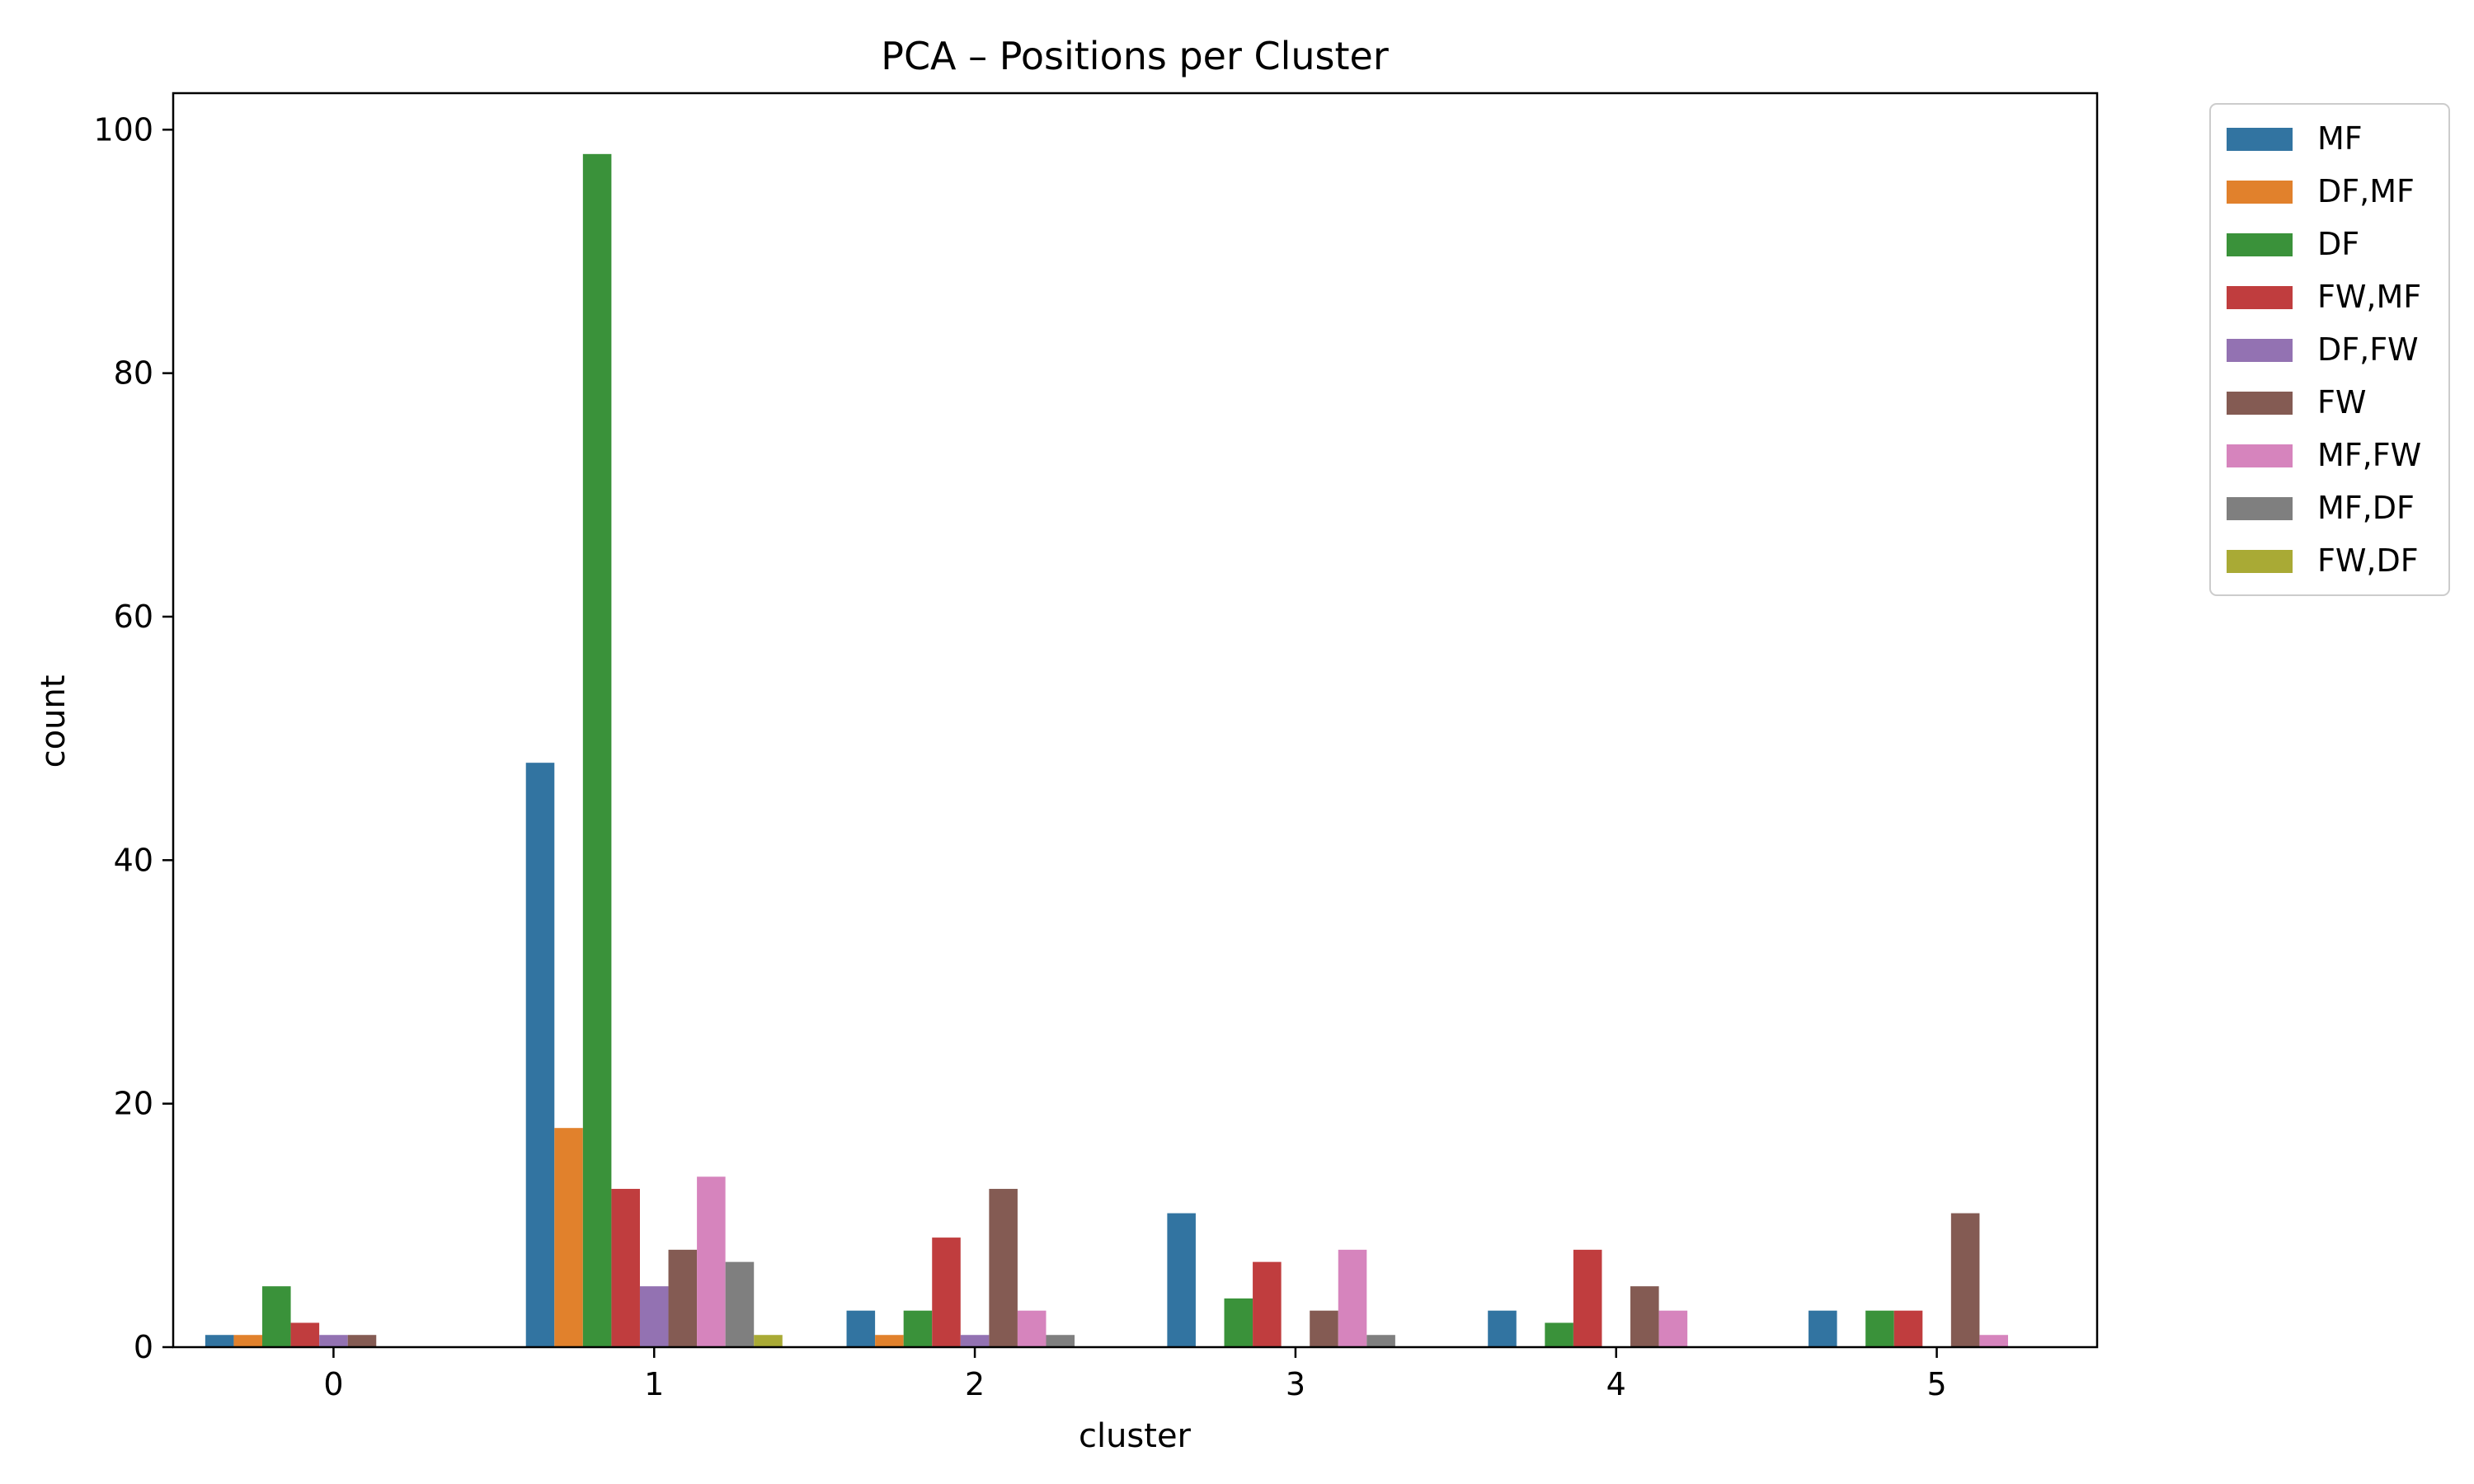  I want to click on legend-label: DF,FW, so click(2368, 349).